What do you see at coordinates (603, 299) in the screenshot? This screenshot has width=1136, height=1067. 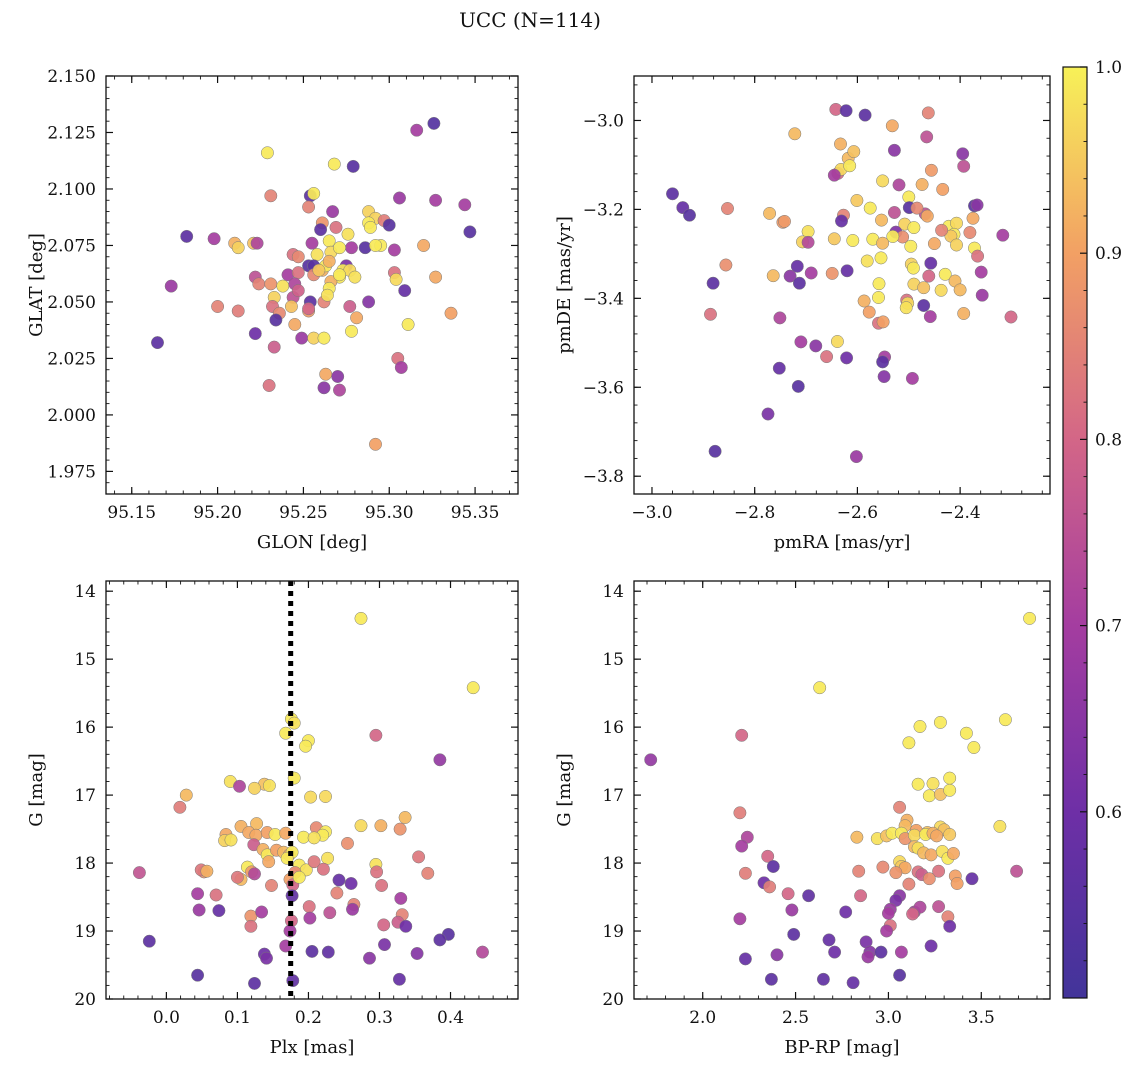 I see `y-tick-label: −3.4` at bounding box center [603, 299].